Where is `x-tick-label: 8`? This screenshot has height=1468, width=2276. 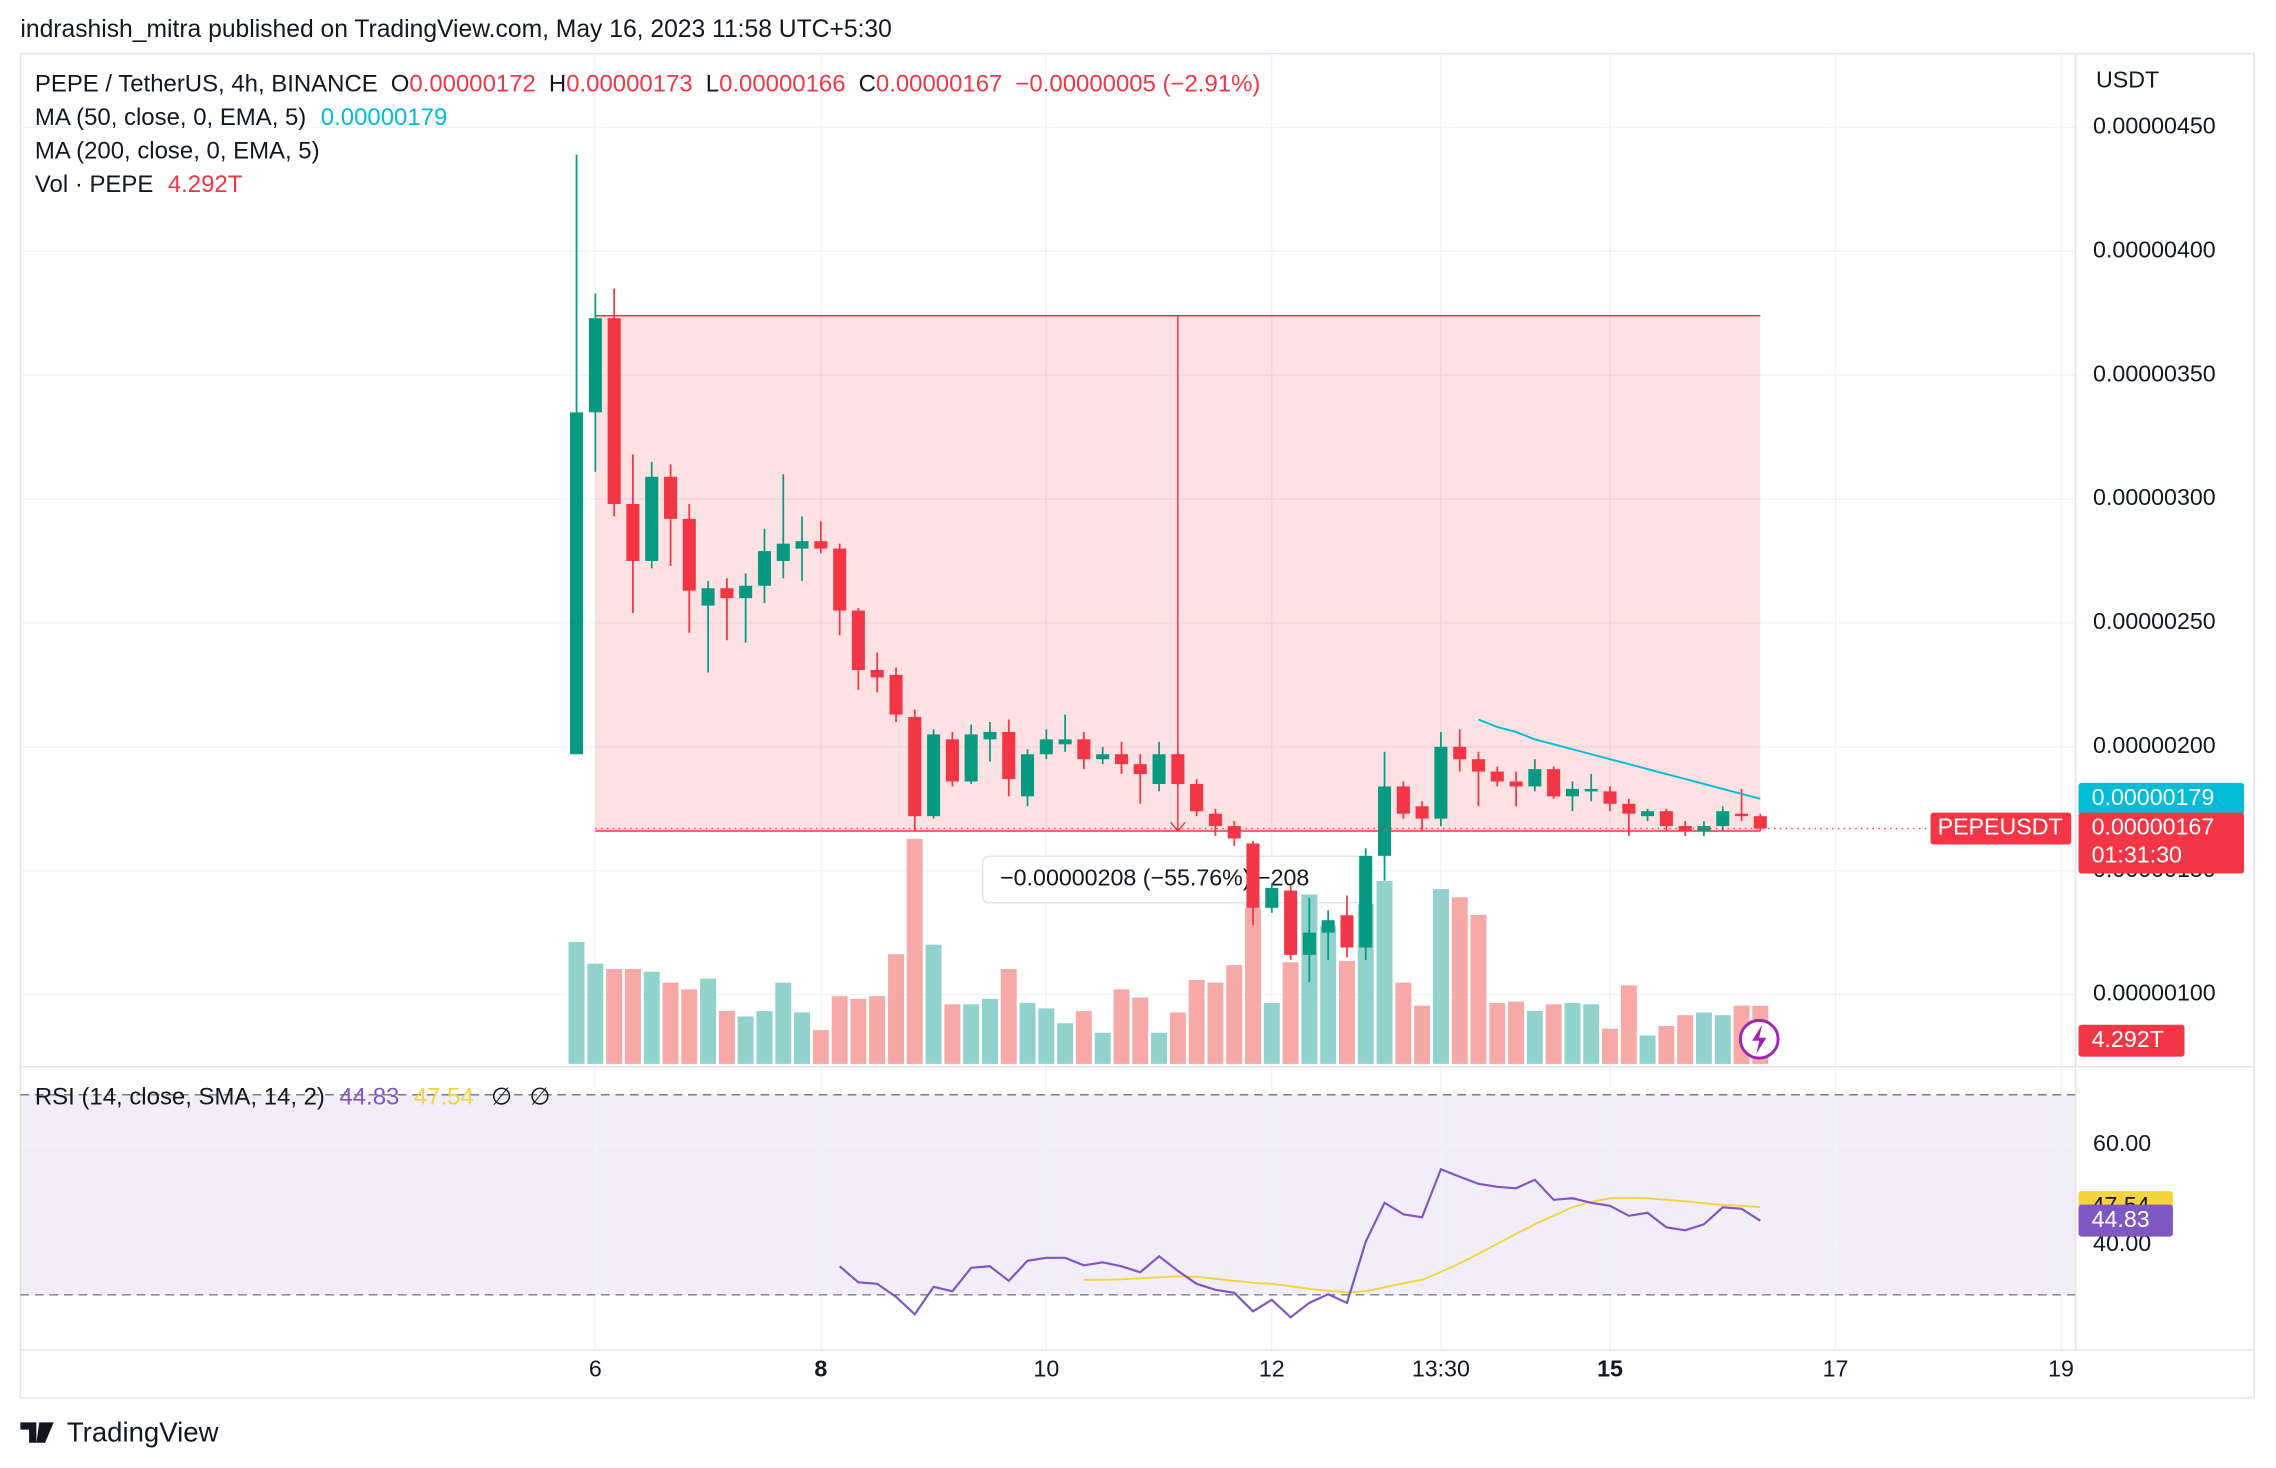
x-tick-label: 8 is located at coordinates (820, 1368).